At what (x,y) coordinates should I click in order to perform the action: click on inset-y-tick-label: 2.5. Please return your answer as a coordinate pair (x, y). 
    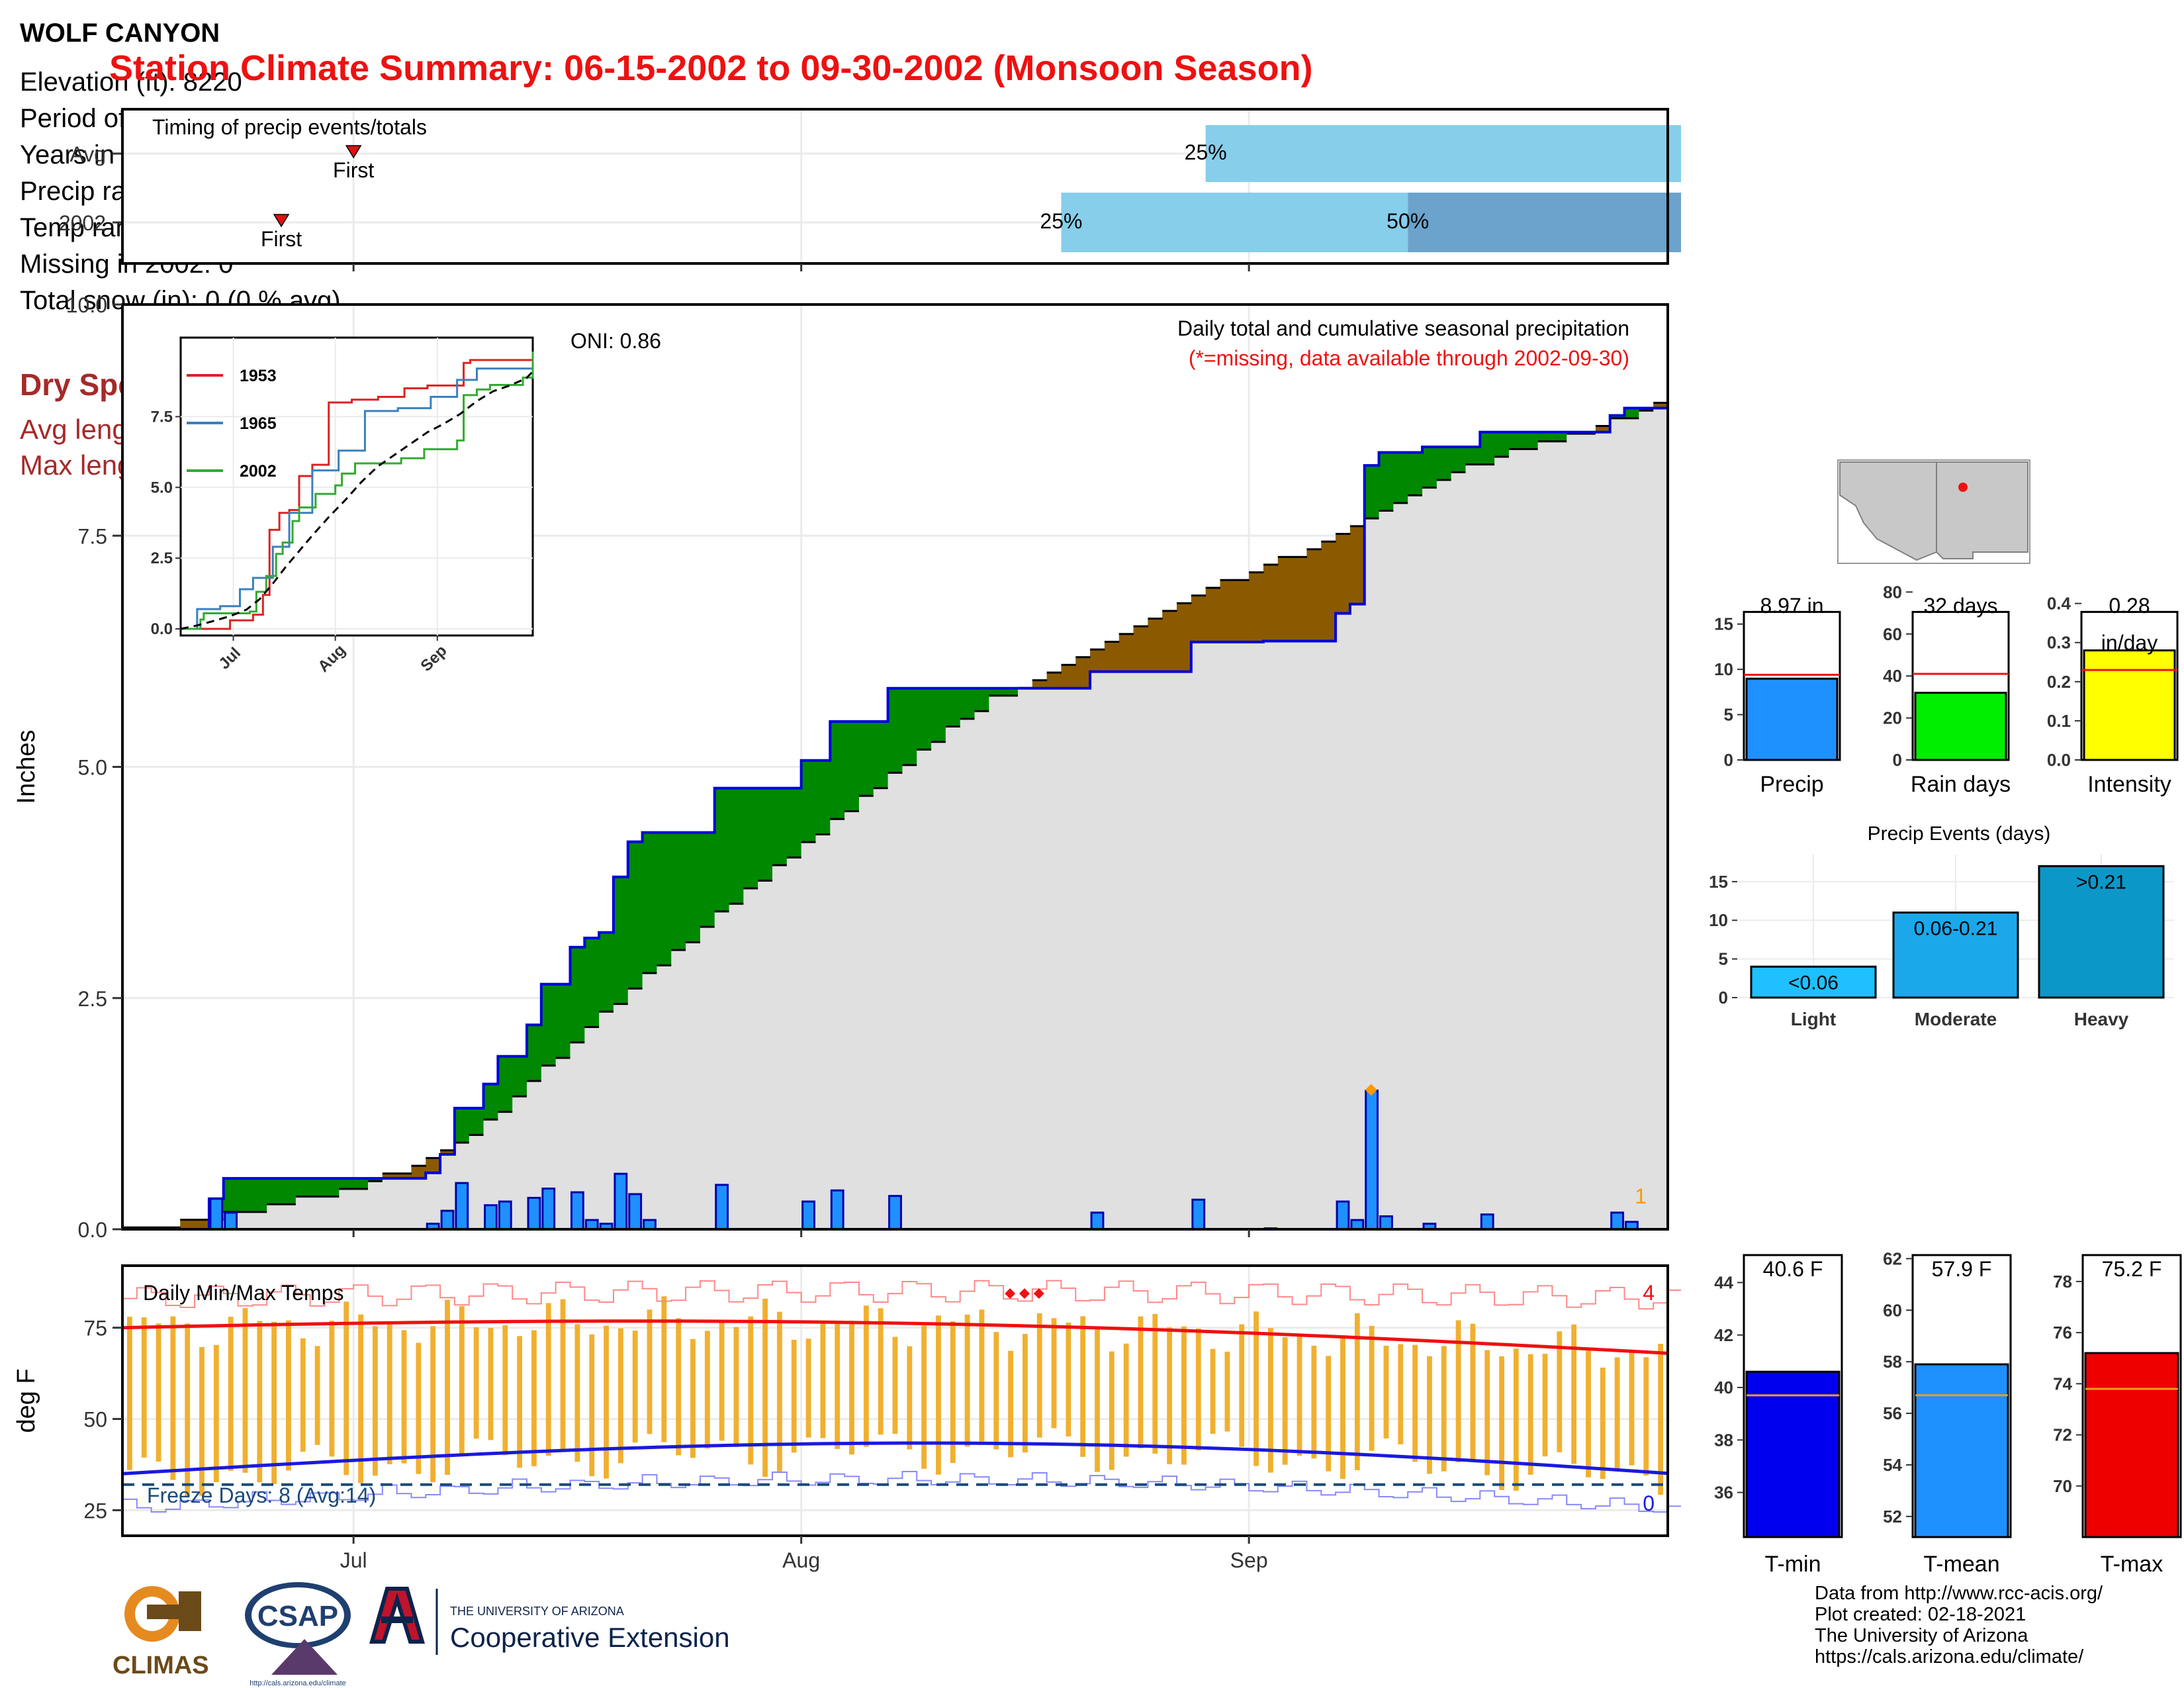
    Looking at the image, I should click on (162, 558).